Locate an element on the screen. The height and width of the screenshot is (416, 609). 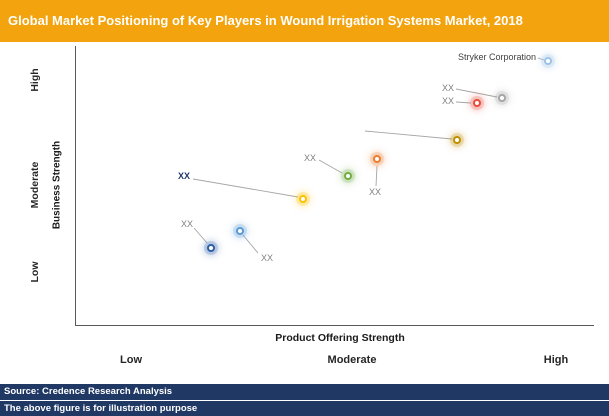
x-axis-title: Product Offering Strength is located at coordinates (340, 338).